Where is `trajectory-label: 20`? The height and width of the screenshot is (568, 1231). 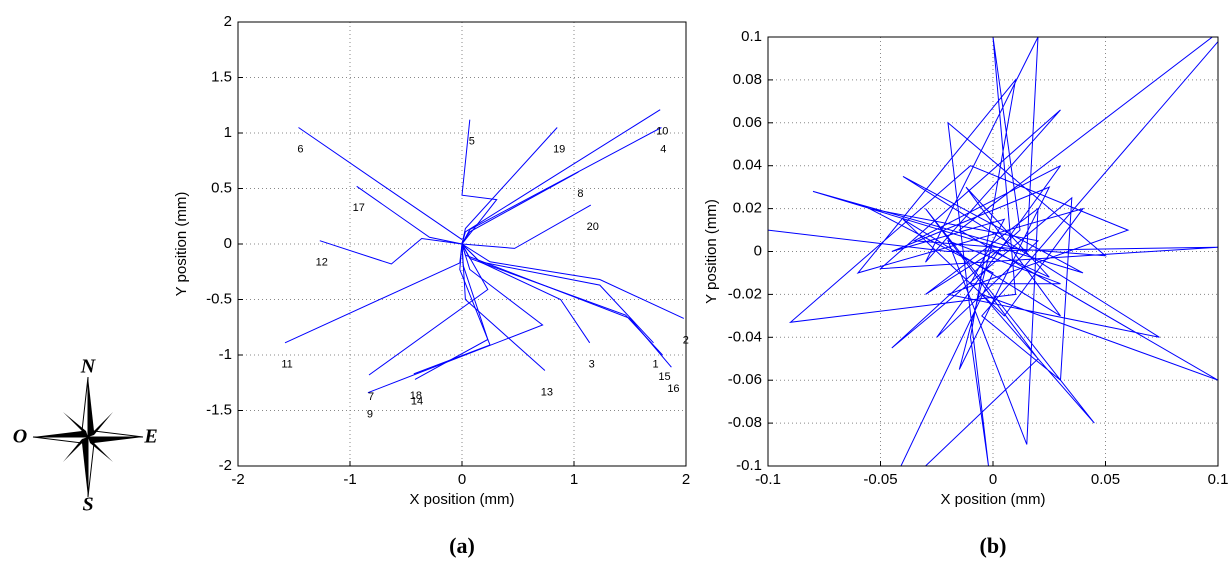
trajectory-label: 20 is located at coordinates (593, 227).